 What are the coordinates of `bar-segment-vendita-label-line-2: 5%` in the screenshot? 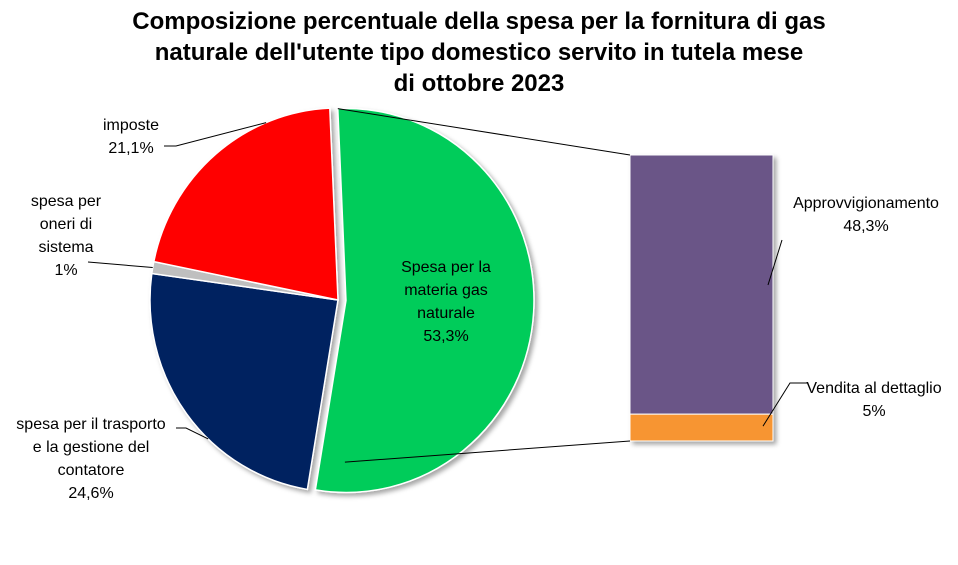 It's located at (873, 411).